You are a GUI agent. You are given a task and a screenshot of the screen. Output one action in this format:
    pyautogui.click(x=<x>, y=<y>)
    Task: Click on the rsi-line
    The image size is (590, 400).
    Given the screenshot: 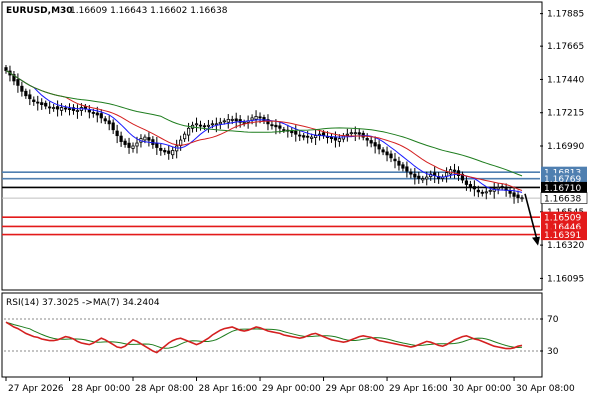 What is the action you would take?
    pyautogui.click(x=264, y=337)
    